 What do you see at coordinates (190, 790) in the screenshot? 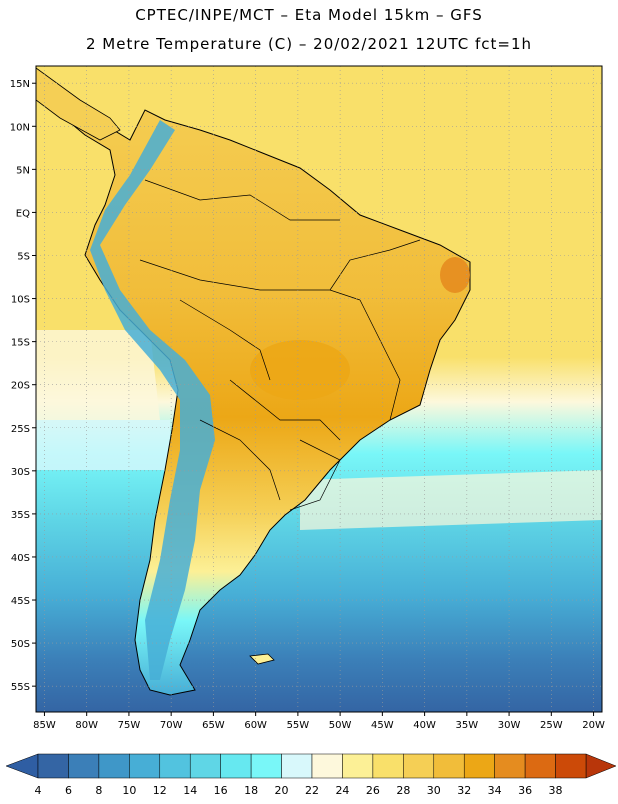
I see `colorbar-label: 14` at bounding box center [190, 790].